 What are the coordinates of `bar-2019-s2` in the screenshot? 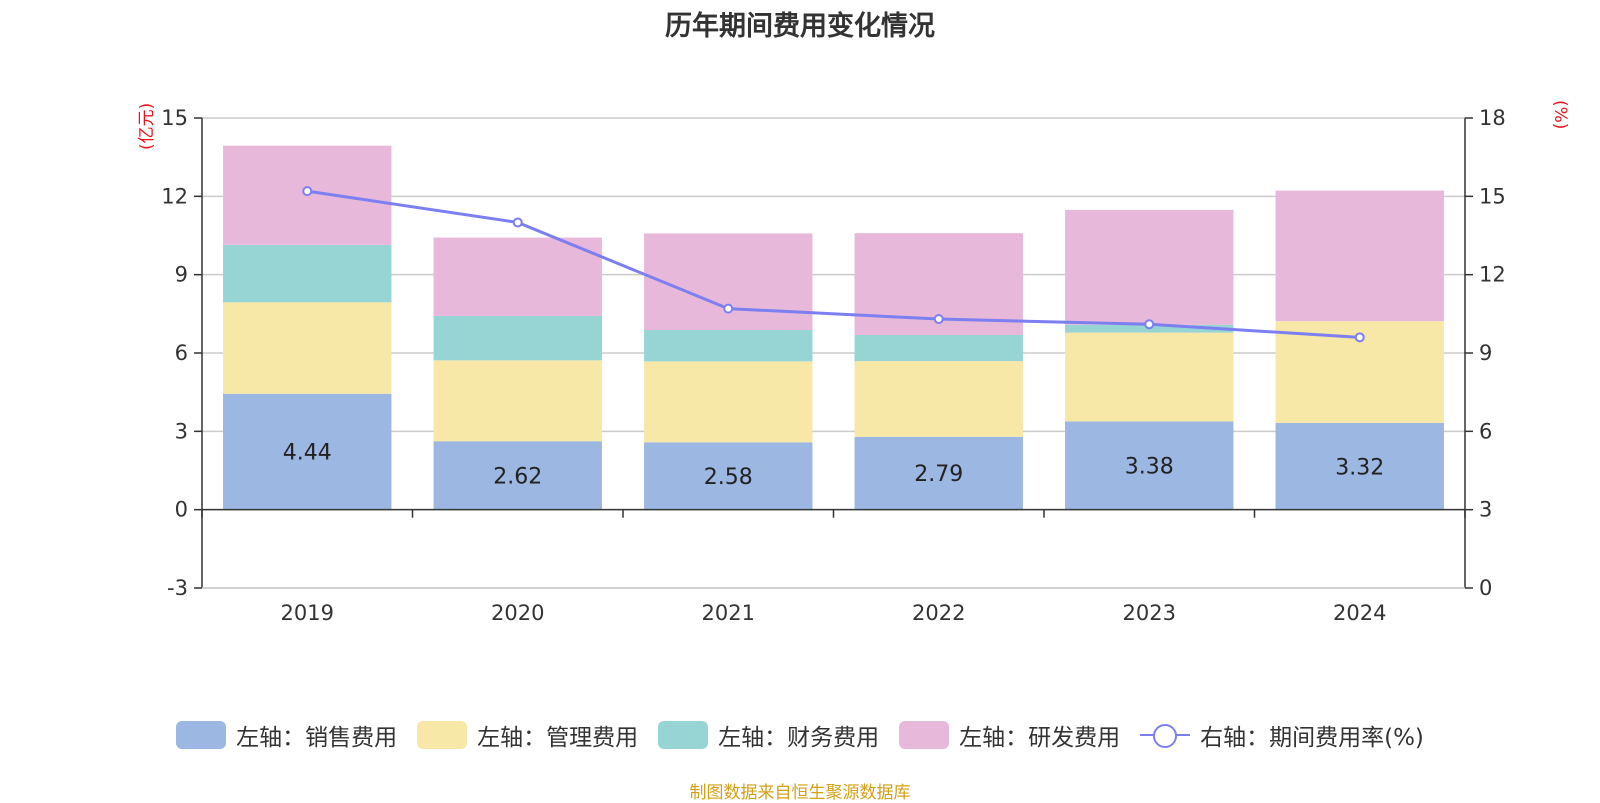 It's located at (307, 273).